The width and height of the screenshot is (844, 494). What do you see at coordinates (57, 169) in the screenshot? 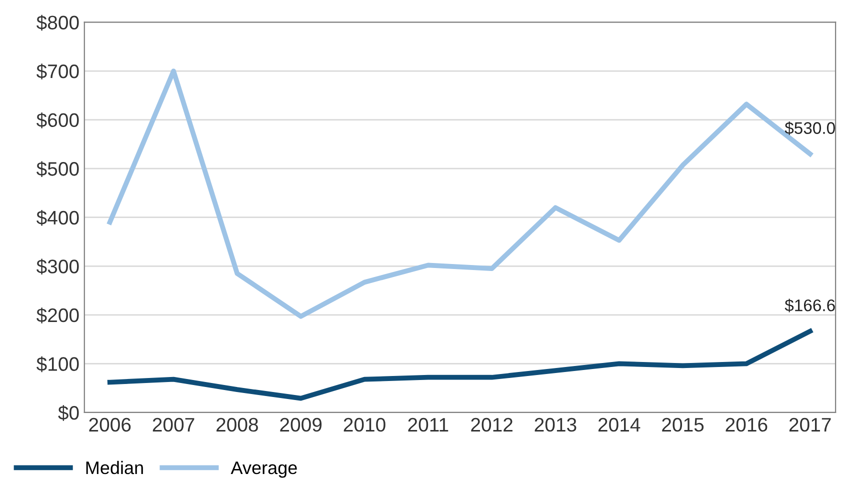
I see `y-tick-label: $500` at bounding box center [57, 169].